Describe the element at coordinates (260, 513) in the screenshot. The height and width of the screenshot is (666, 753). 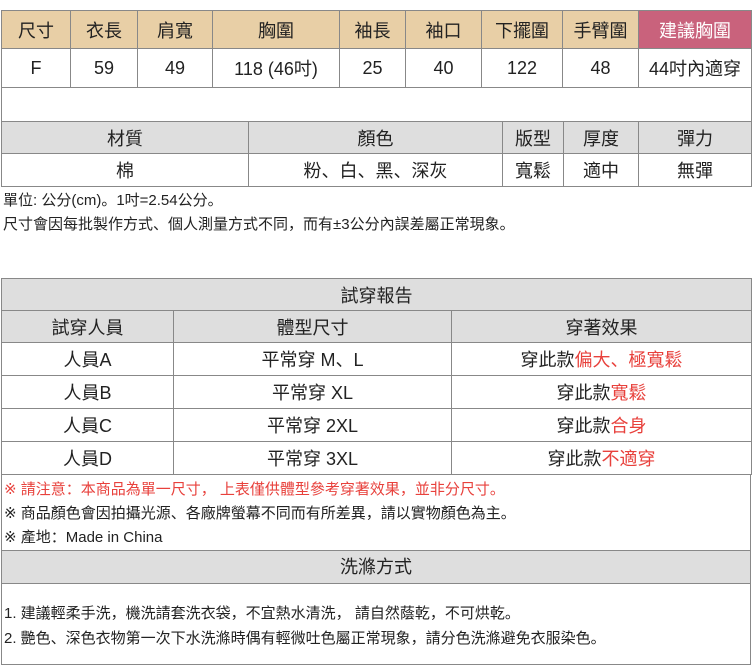
I see `color-note: ※ 商品顏色會因拍攝光源、各廠牌螢幕不同而有所差異，請以實物顏色為主。` at that location.